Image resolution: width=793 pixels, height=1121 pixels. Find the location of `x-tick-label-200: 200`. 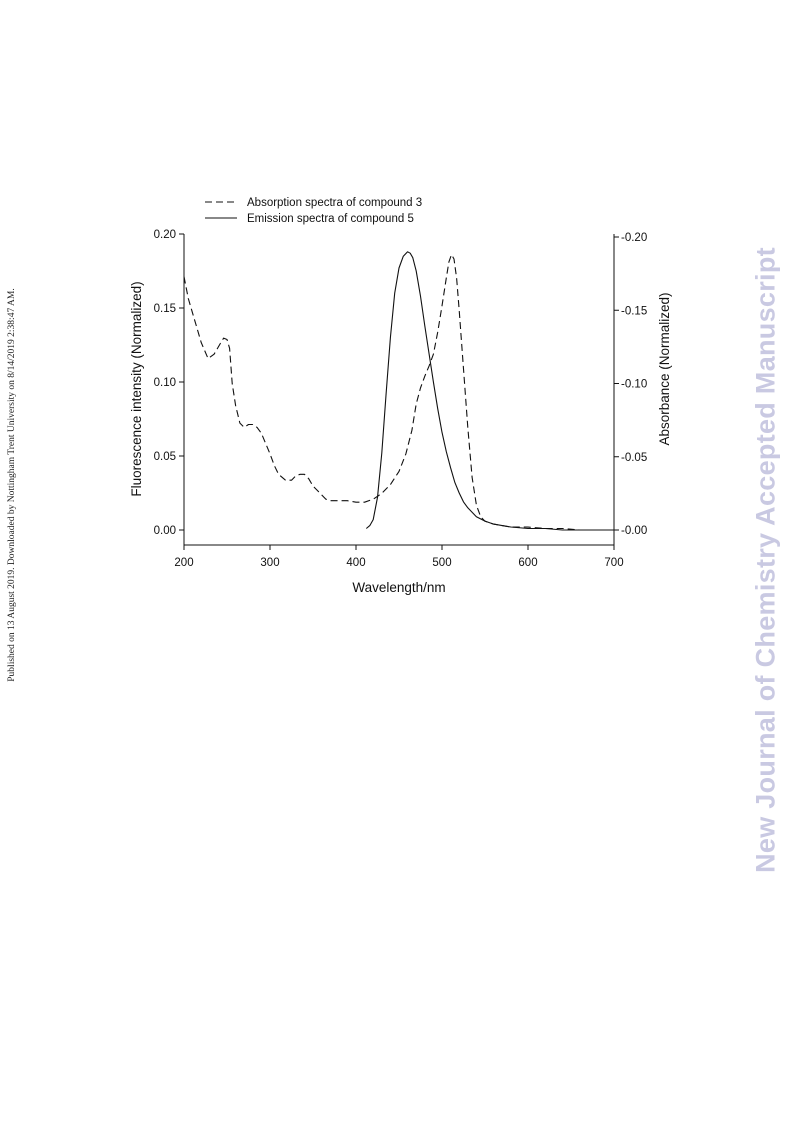

x-tick-label-200: 200 is located at coordinates (183, 563).